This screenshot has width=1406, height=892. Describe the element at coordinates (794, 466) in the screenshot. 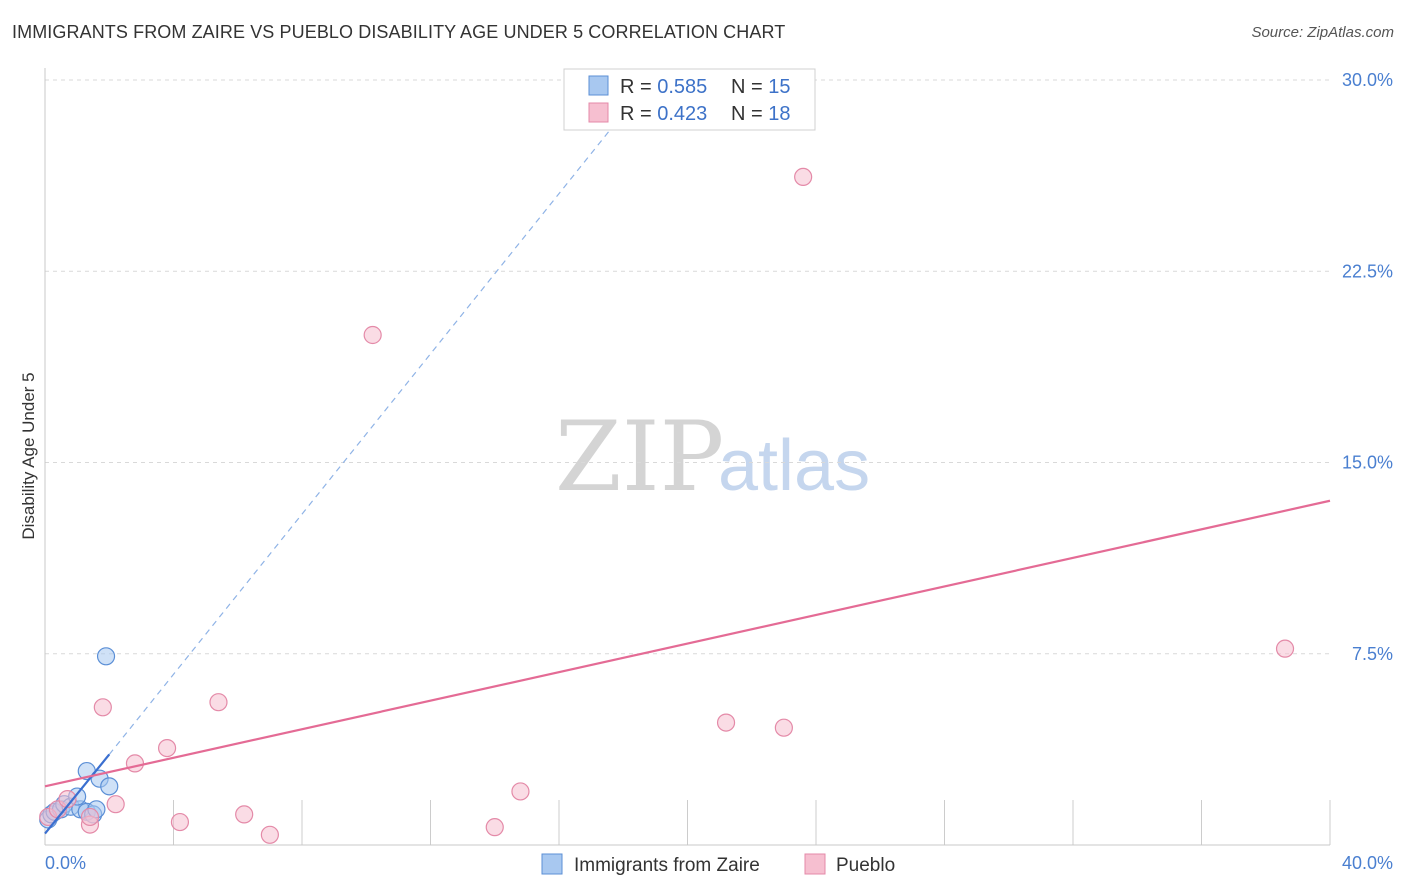

I see `watermark-atlas: atlas` at that location.